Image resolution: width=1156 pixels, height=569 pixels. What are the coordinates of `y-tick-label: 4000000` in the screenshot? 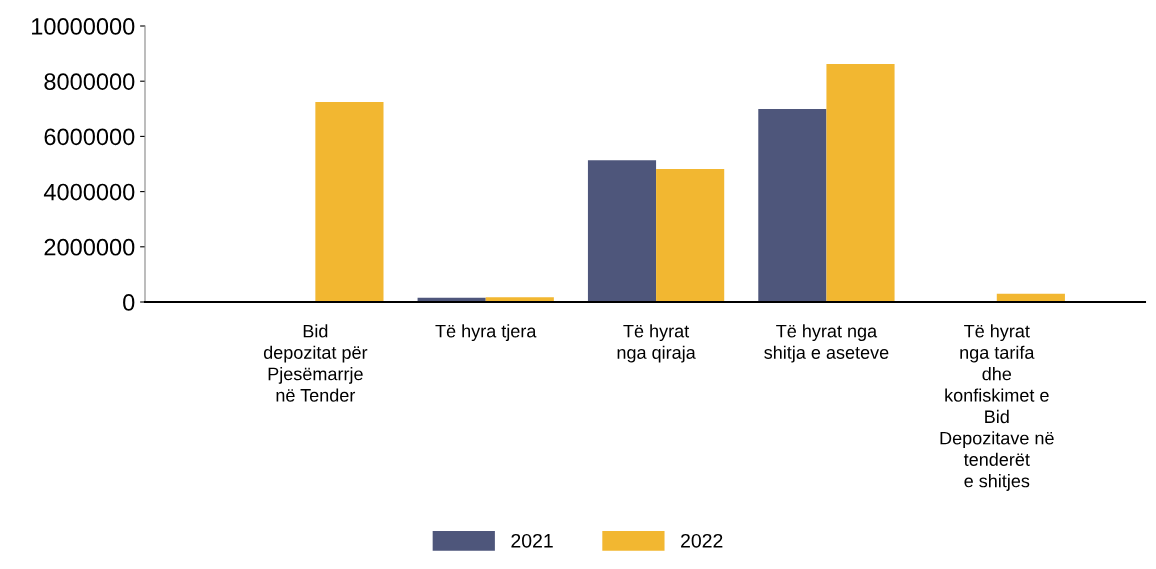 It's located at (89, 192).